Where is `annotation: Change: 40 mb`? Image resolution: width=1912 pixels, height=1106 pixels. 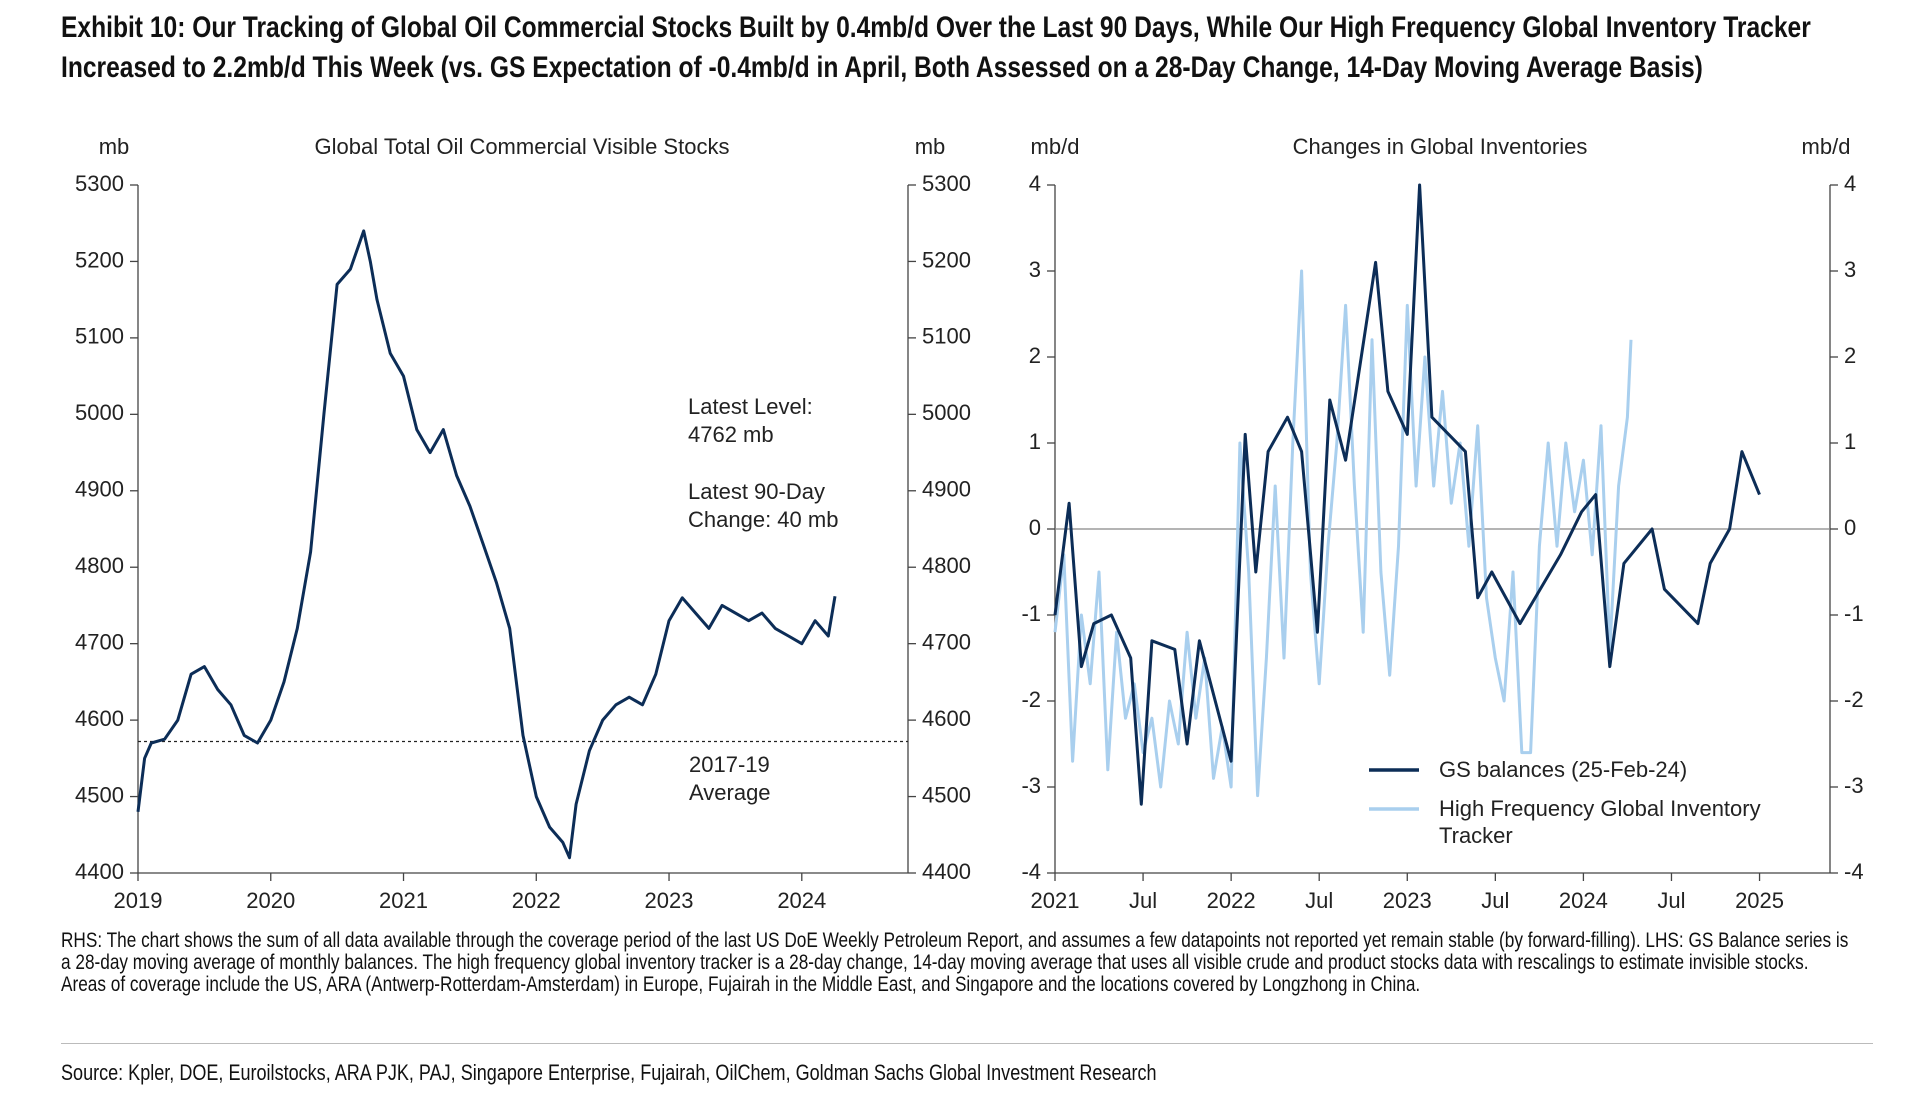 annotation: Change: 40 mb is located at coordinates (763, 519).